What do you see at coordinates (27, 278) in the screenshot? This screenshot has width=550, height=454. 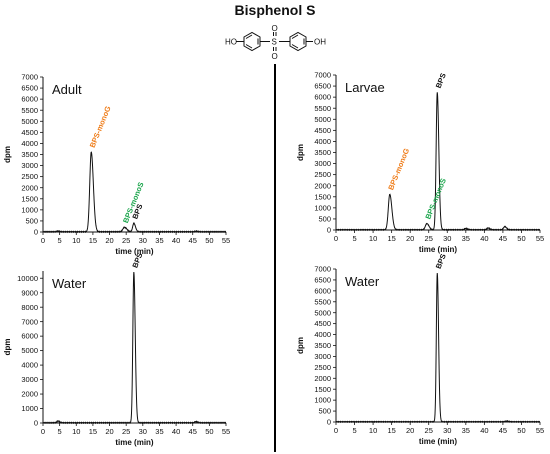 I see `y-tick-label: 10000` at bounding box center [27, 278].